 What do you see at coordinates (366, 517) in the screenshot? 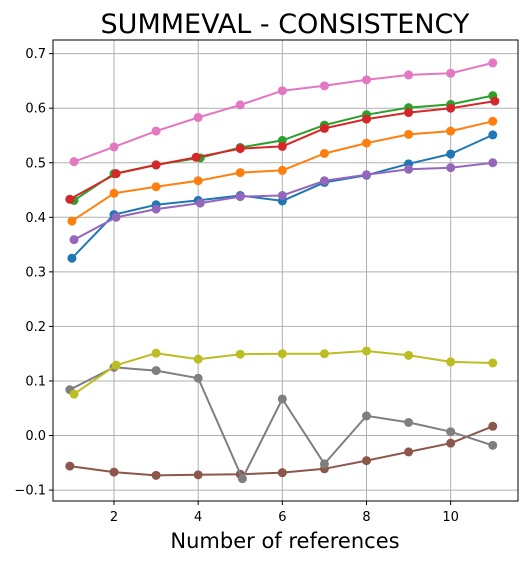
I see `x-tick-label: 8` at bounding box center [366, 517].